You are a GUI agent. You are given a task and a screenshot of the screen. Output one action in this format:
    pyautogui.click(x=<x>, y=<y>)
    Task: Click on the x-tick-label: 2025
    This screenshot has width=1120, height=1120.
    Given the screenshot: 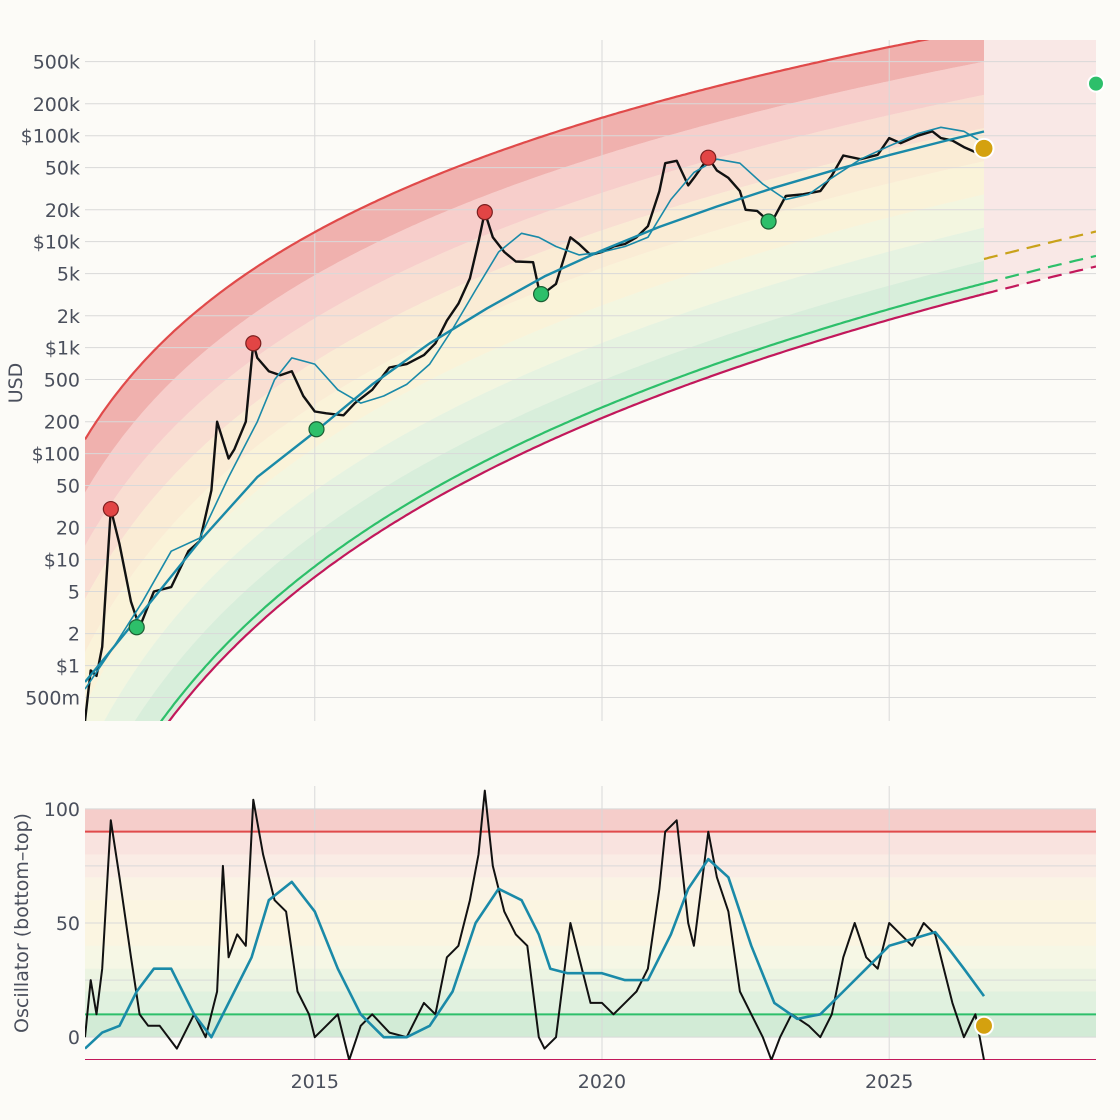 What is the action you would take?
    pyautogui.click(x=889, y=1082)
    